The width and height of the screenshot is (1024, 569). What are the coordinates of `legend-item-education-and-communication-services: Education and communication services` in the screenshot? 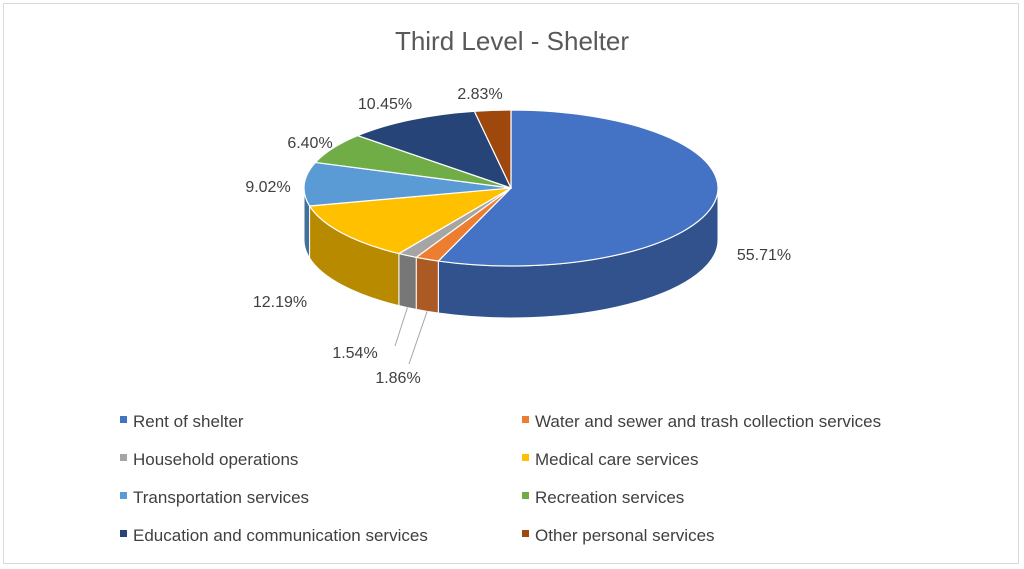 It's located at (274, 535).